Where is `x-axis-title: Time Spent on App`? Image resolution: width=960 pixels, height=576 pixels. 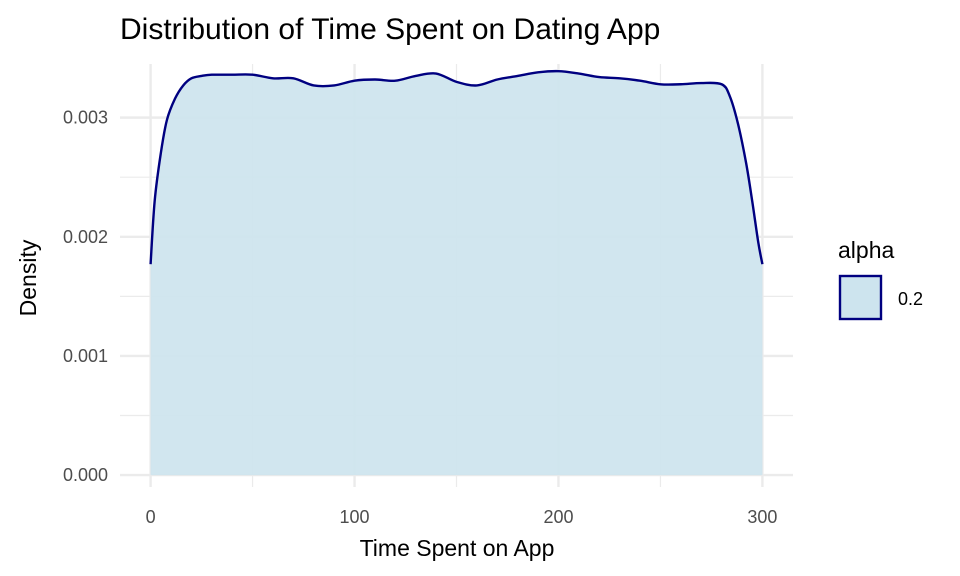 x-axis-title: Time Spent on App is located at coordinates (457, 548).